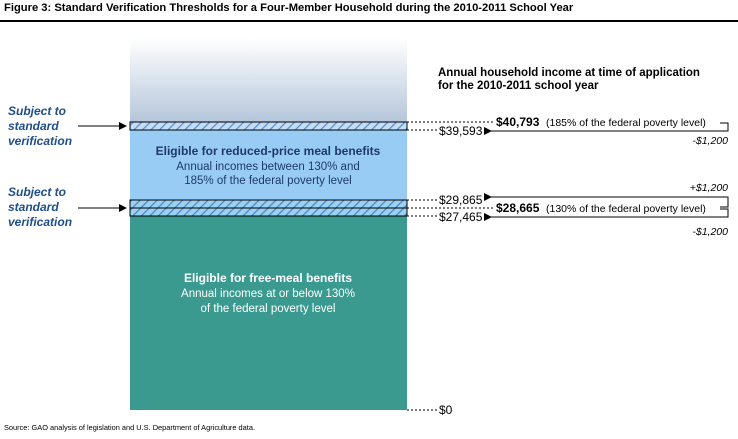 The height and width of the screenshot is (439, 738). Describe the element at coordinates (626, 123) in the screenshot. I see `upper-threshold-note: (185% of the federal poverty level)` at that location.